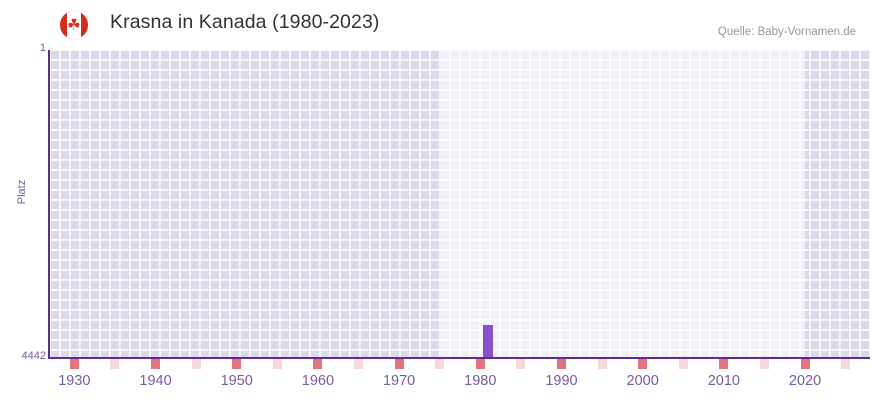  I want to click on page-title: Krasna in Kanada (1980-2023), so click(245, 22).